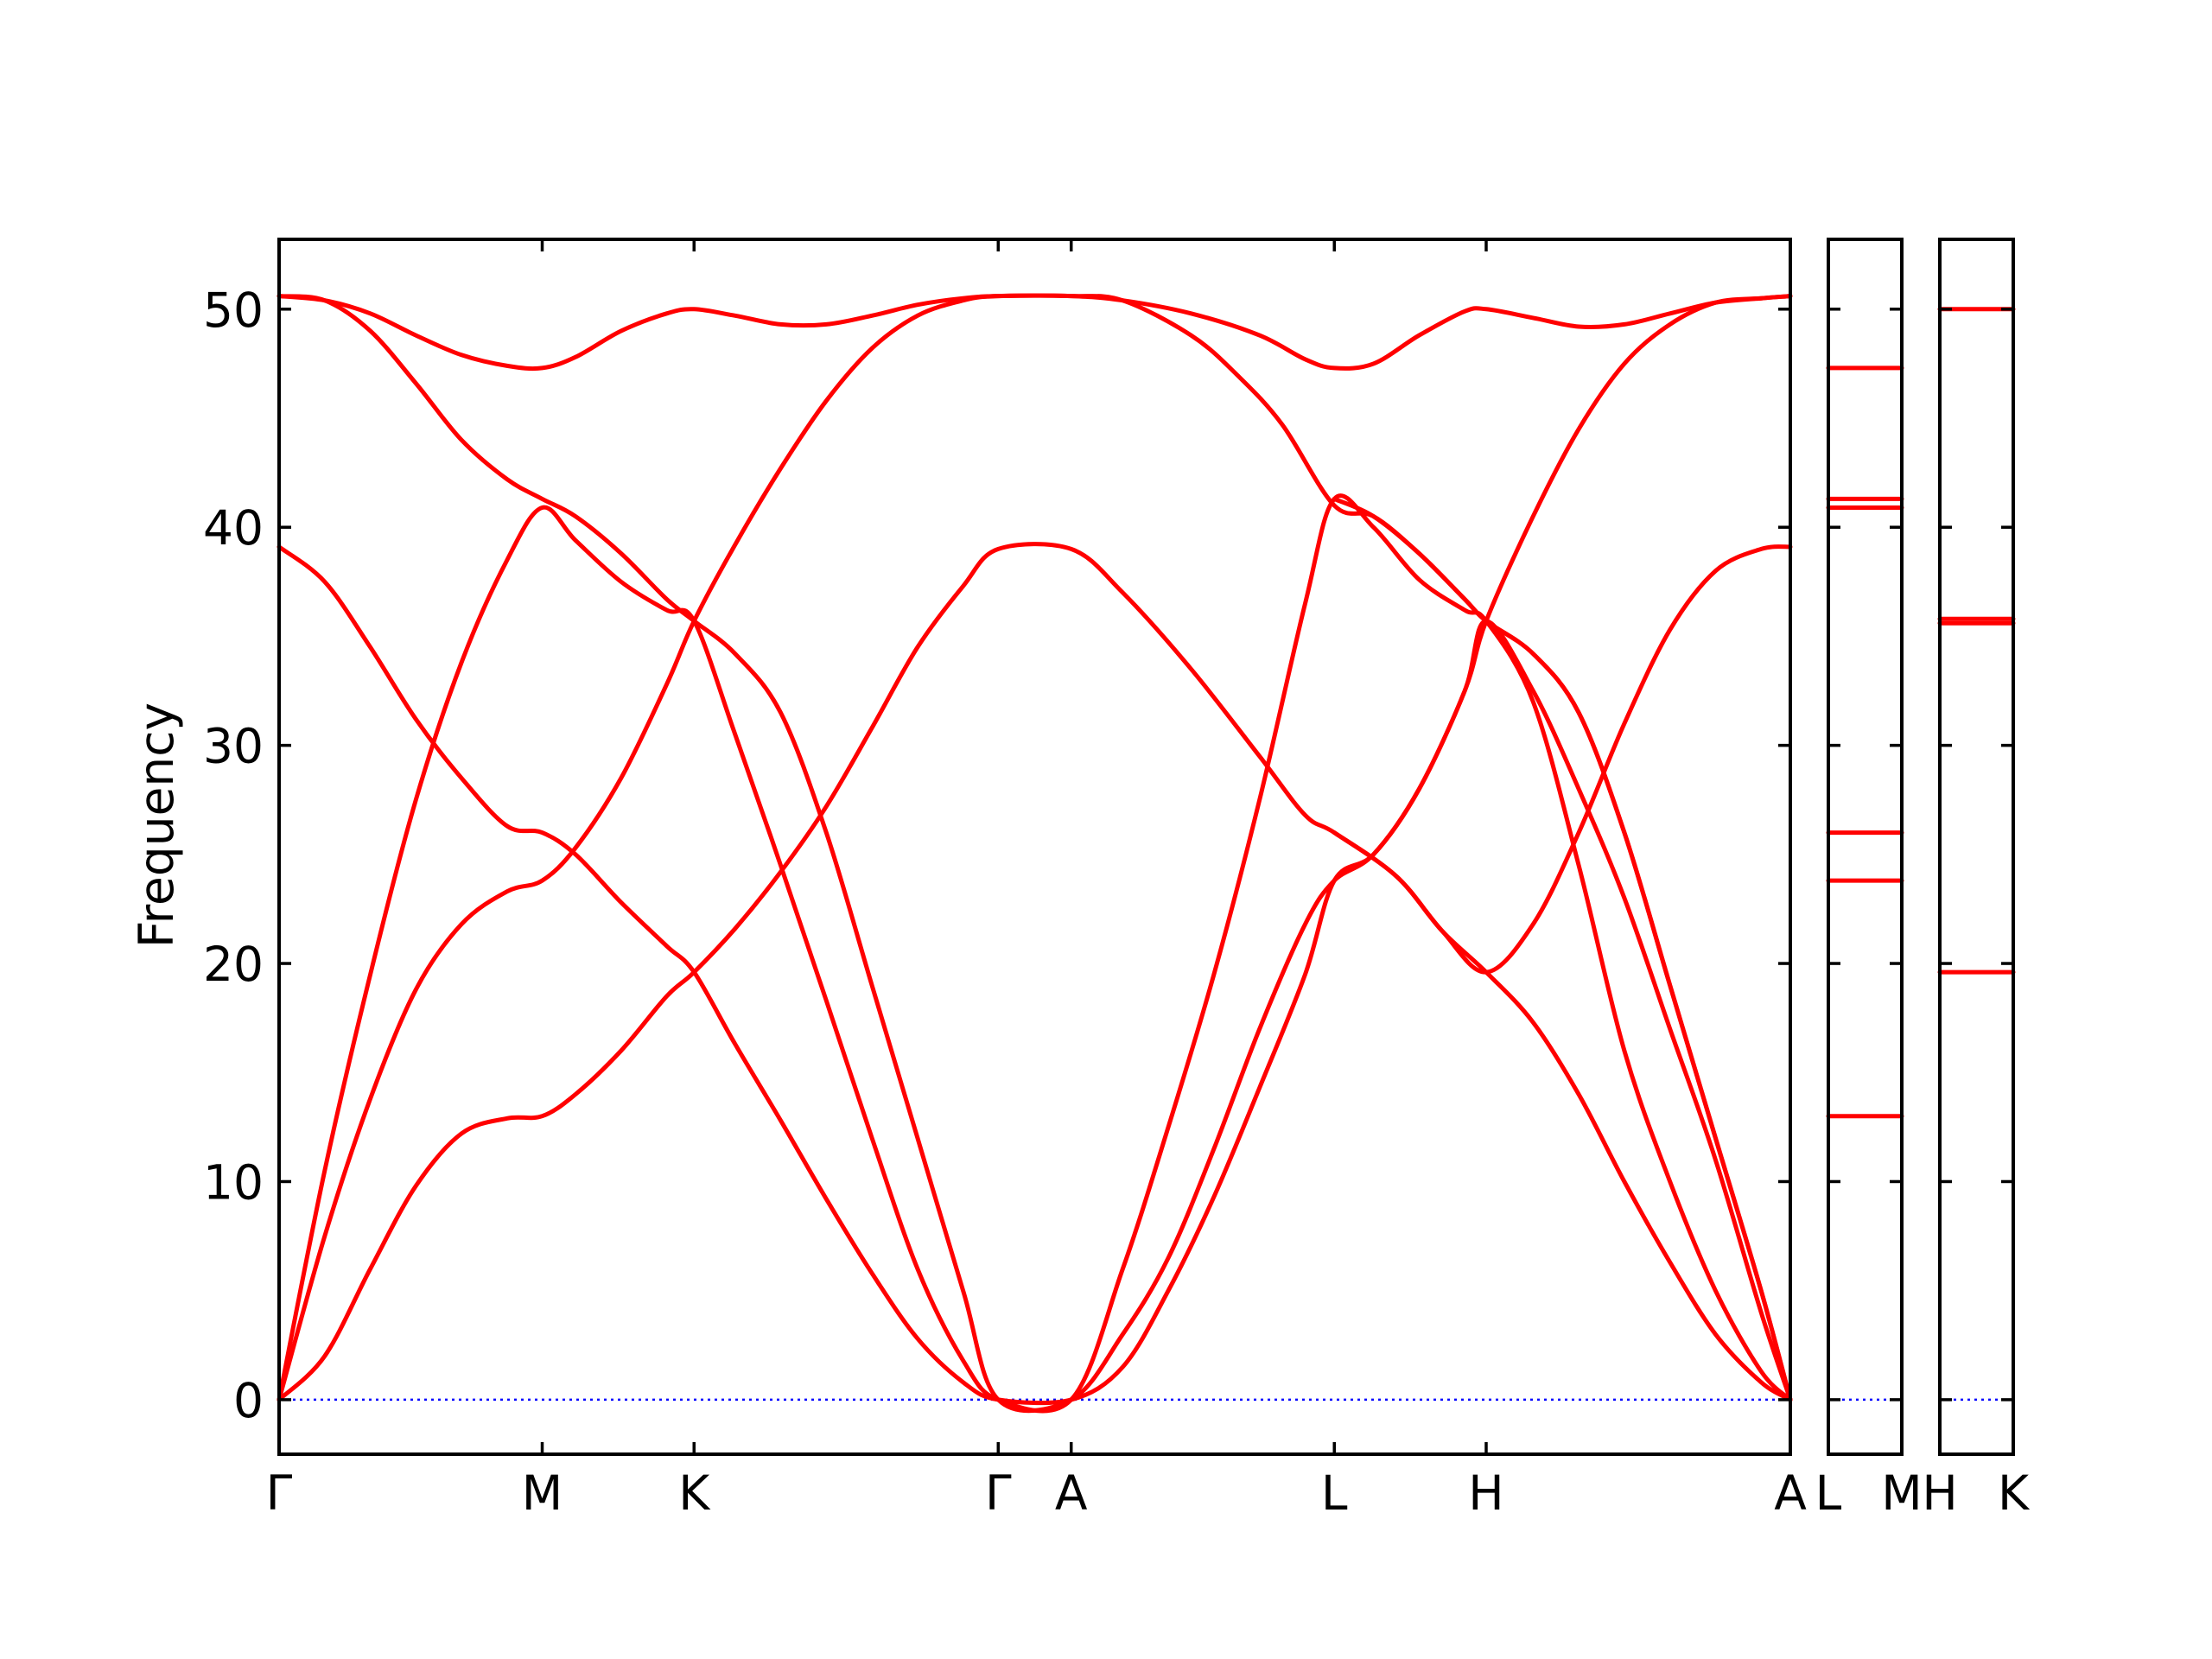 The width and height of the screenshot is (2212, 1659). What do you see at coordinates (279, 1493) in the screenshot?
I see `xtick-label-0: Γ` at bounding box center [279, 1493].